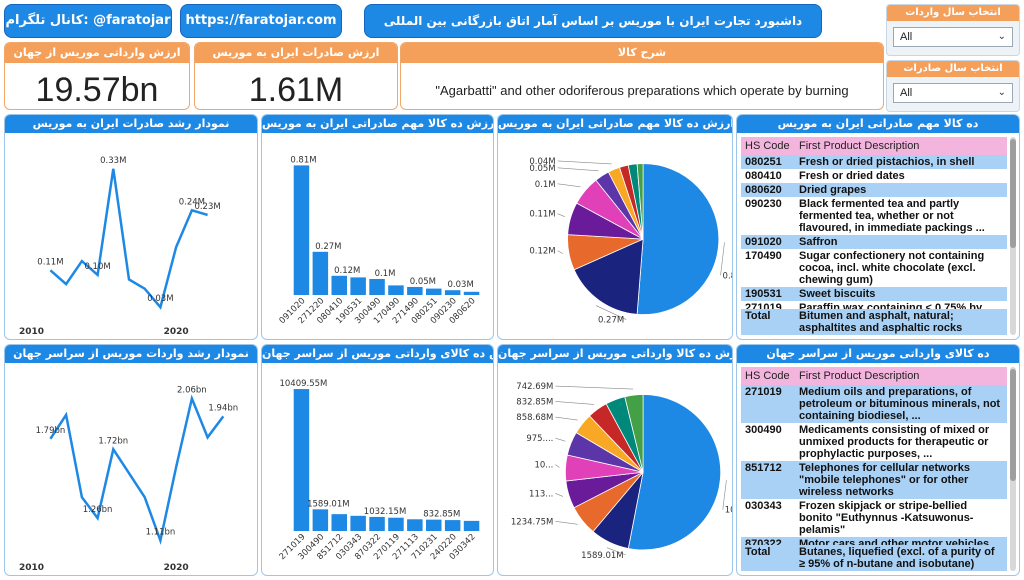 This screenshot has width=1024, height=580. I want to click on table-row: 080620 Dried grapes, so click(874, 190).